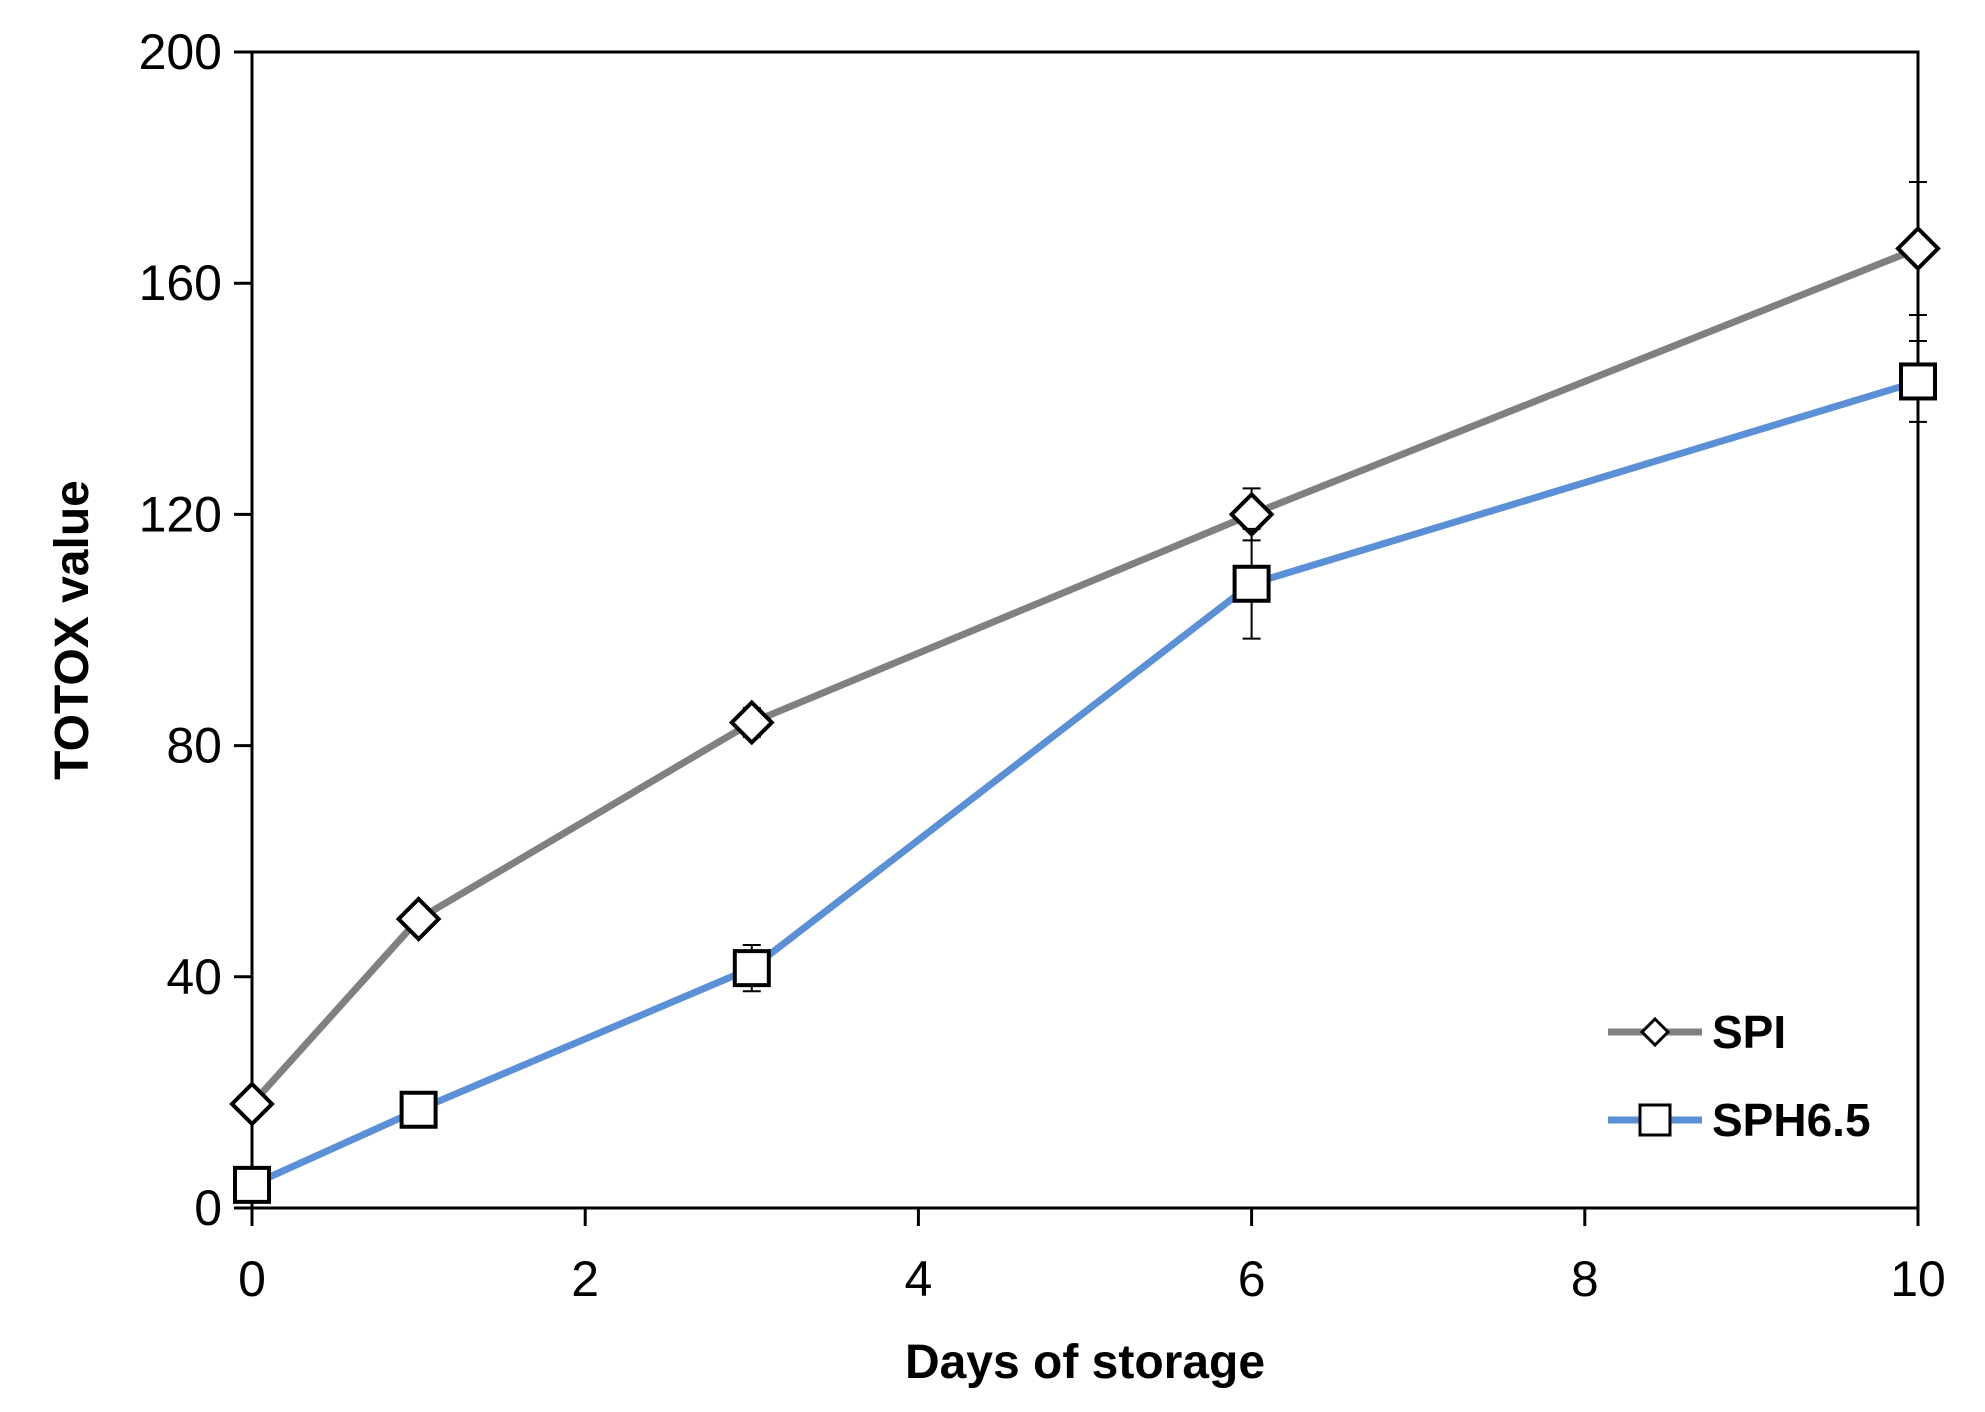 The height and width of the screenshot is (1412, 1985). What do you see at coordinates (72, 630) in the screenshot?
I see `y-axis-title: TOTOX value` at bounding box center [72, 630].